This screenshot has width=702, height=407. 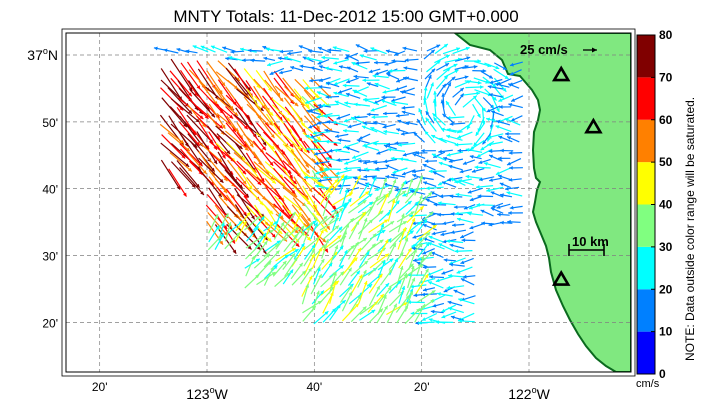 I want to click on lon-tick-label: 123oW, so click(x=207, y=393).